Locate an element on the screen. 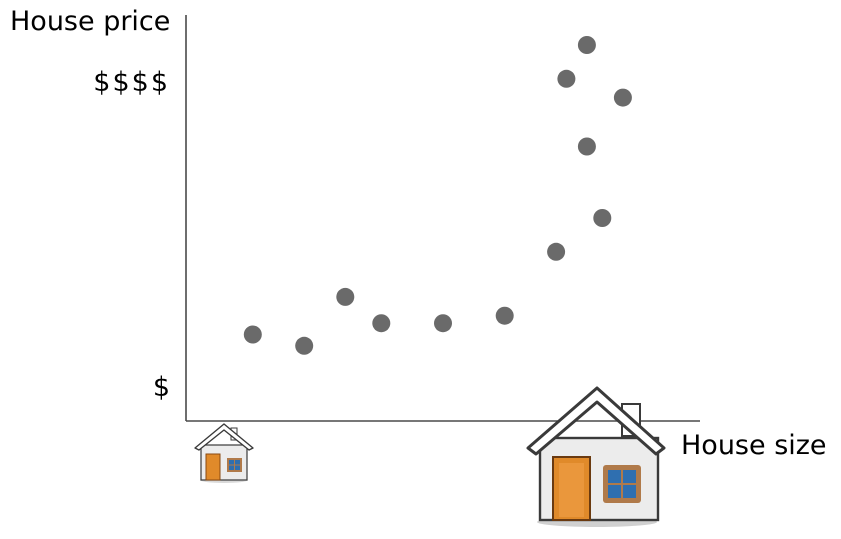  large-house-icon is located at coordinates (596, 456).